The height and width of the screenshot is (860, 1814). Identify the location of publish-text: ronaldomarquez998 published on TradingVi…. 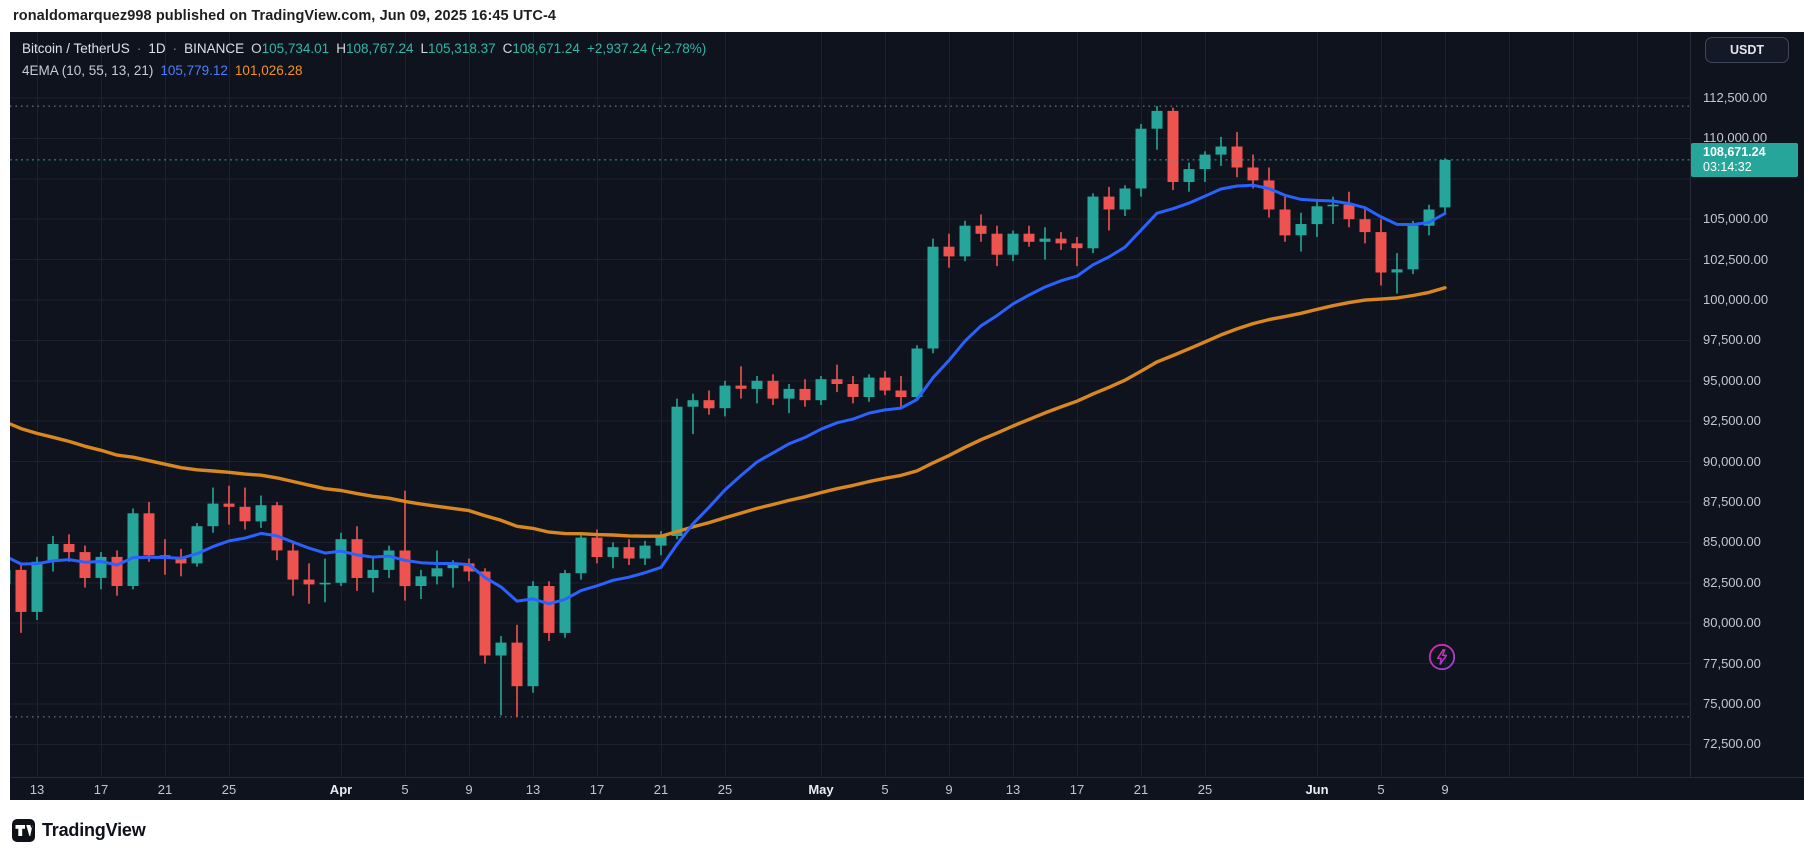
(285, 16).